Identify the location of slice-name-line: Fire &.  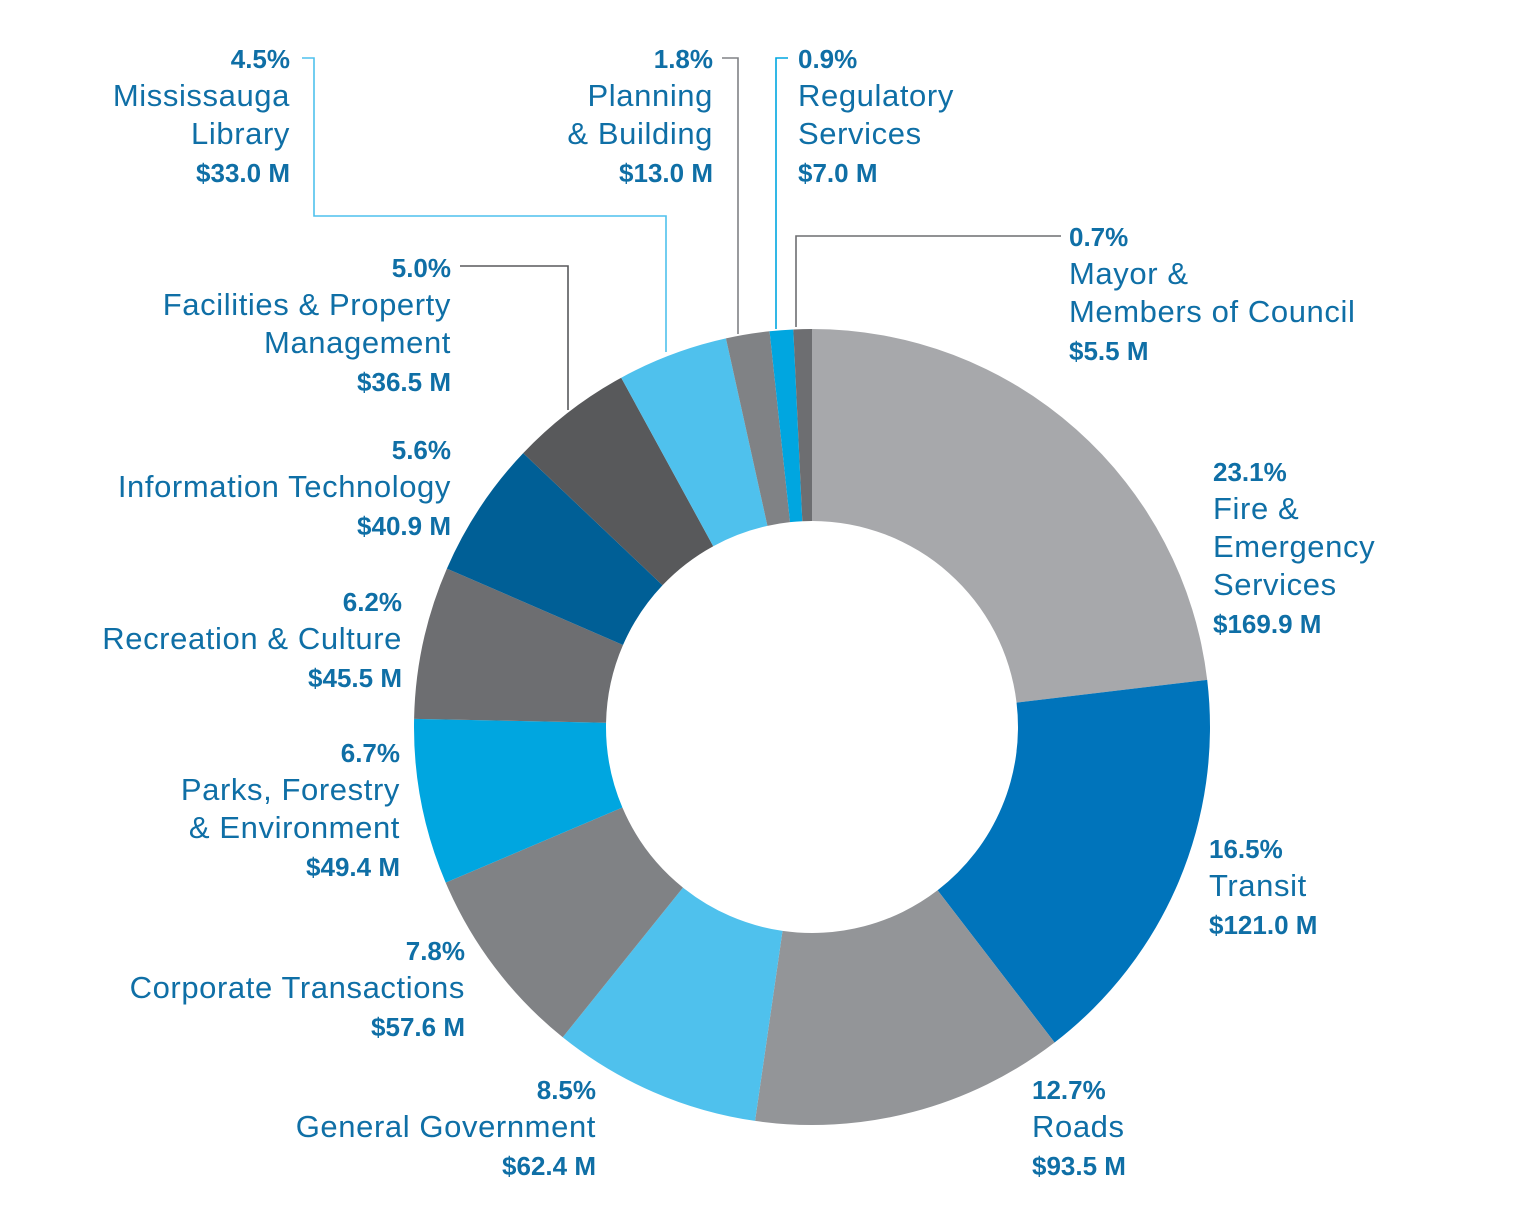
(1256, 508).